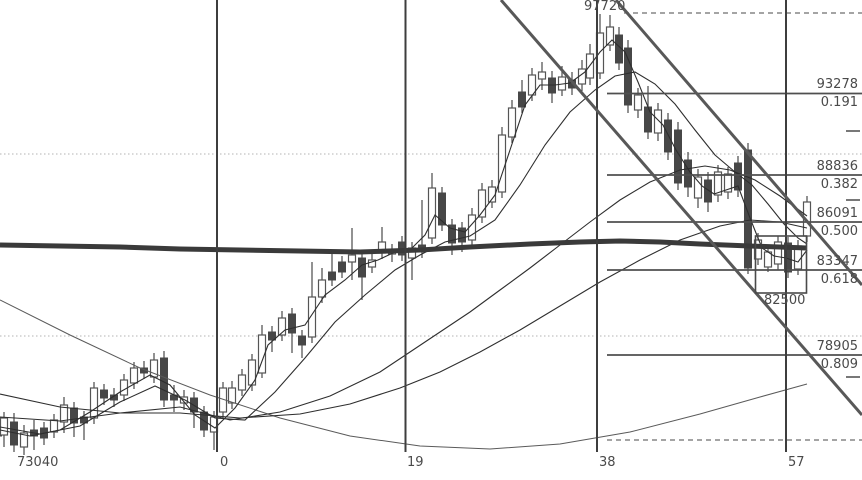  Describe the element at coordinates (796, 462) in the screenshot. I see `x-axis-label-57: 57` at that location.